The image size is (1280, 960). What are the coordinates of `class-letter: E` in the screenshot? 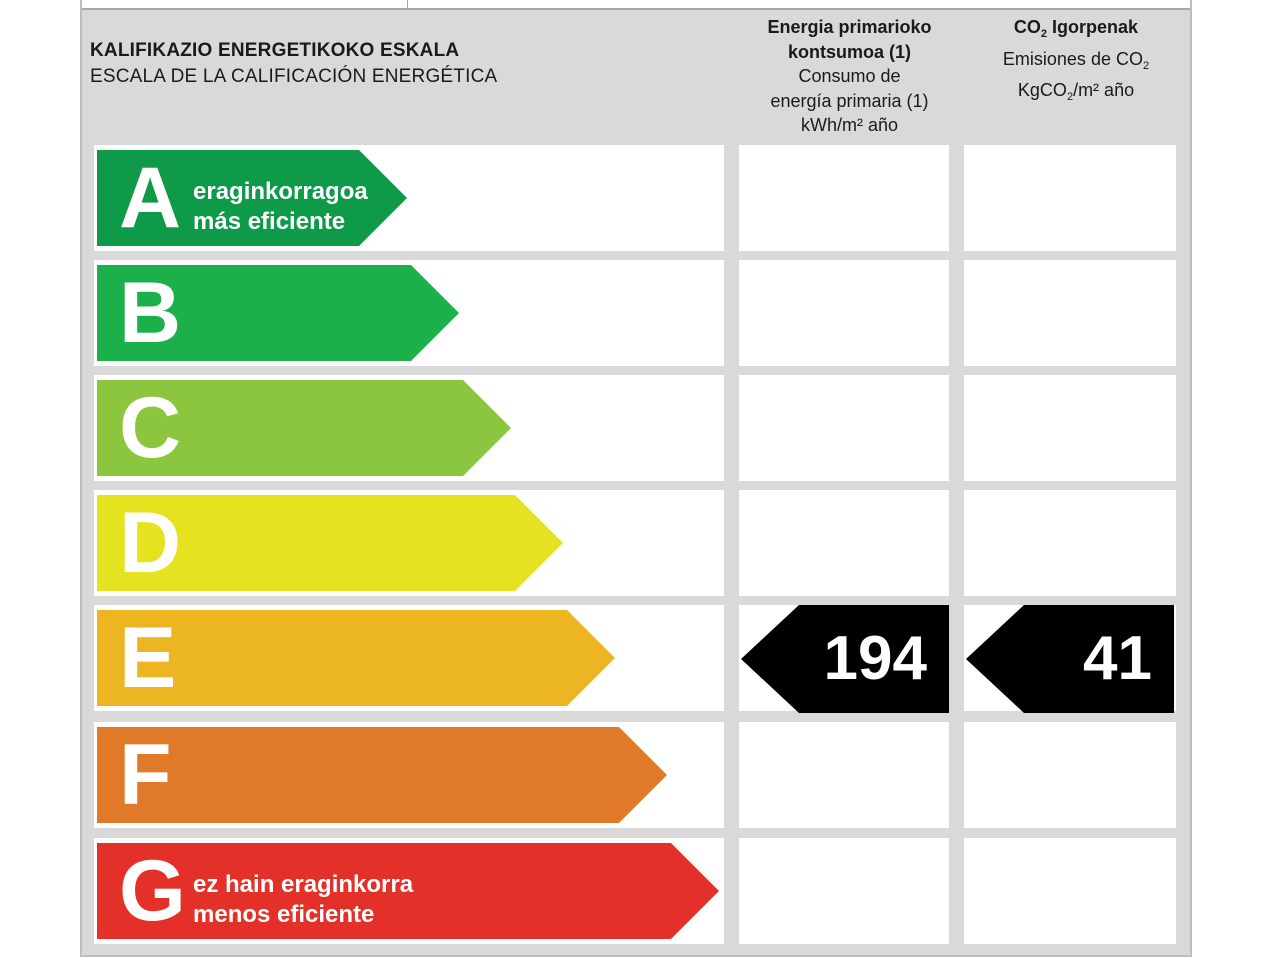 It's located at (148, 658).